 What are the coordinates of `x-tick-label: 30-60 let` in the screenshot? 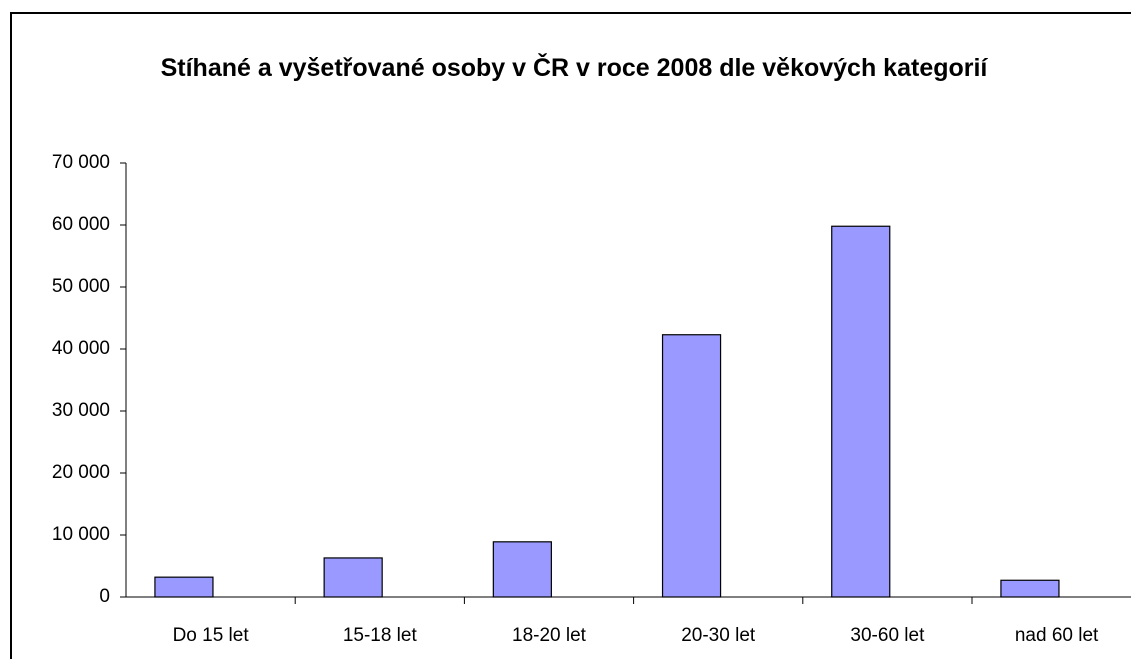 It's located at (887, 635).